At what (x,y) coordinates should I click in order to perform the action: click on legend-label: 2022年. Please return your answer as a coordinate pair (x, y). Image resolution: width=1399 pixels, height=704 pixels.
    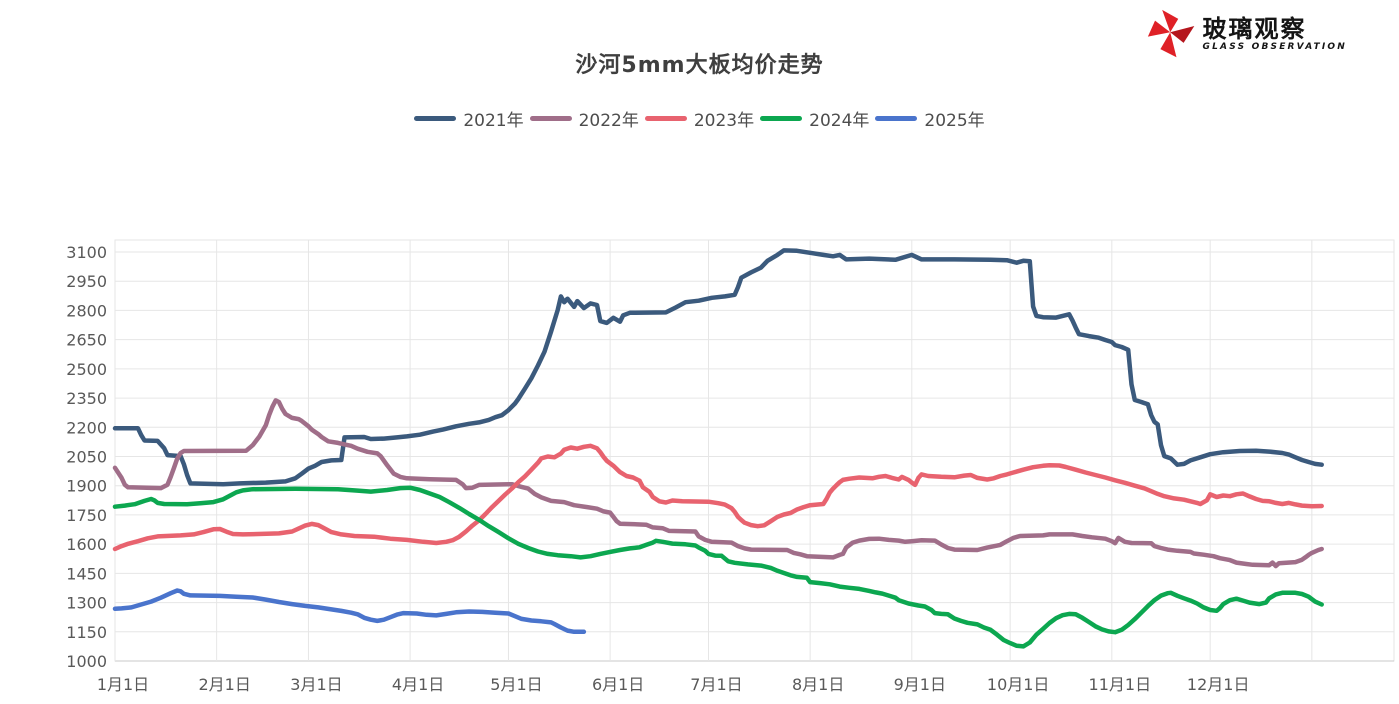
    Looking at the image, I should click on (608, 121).